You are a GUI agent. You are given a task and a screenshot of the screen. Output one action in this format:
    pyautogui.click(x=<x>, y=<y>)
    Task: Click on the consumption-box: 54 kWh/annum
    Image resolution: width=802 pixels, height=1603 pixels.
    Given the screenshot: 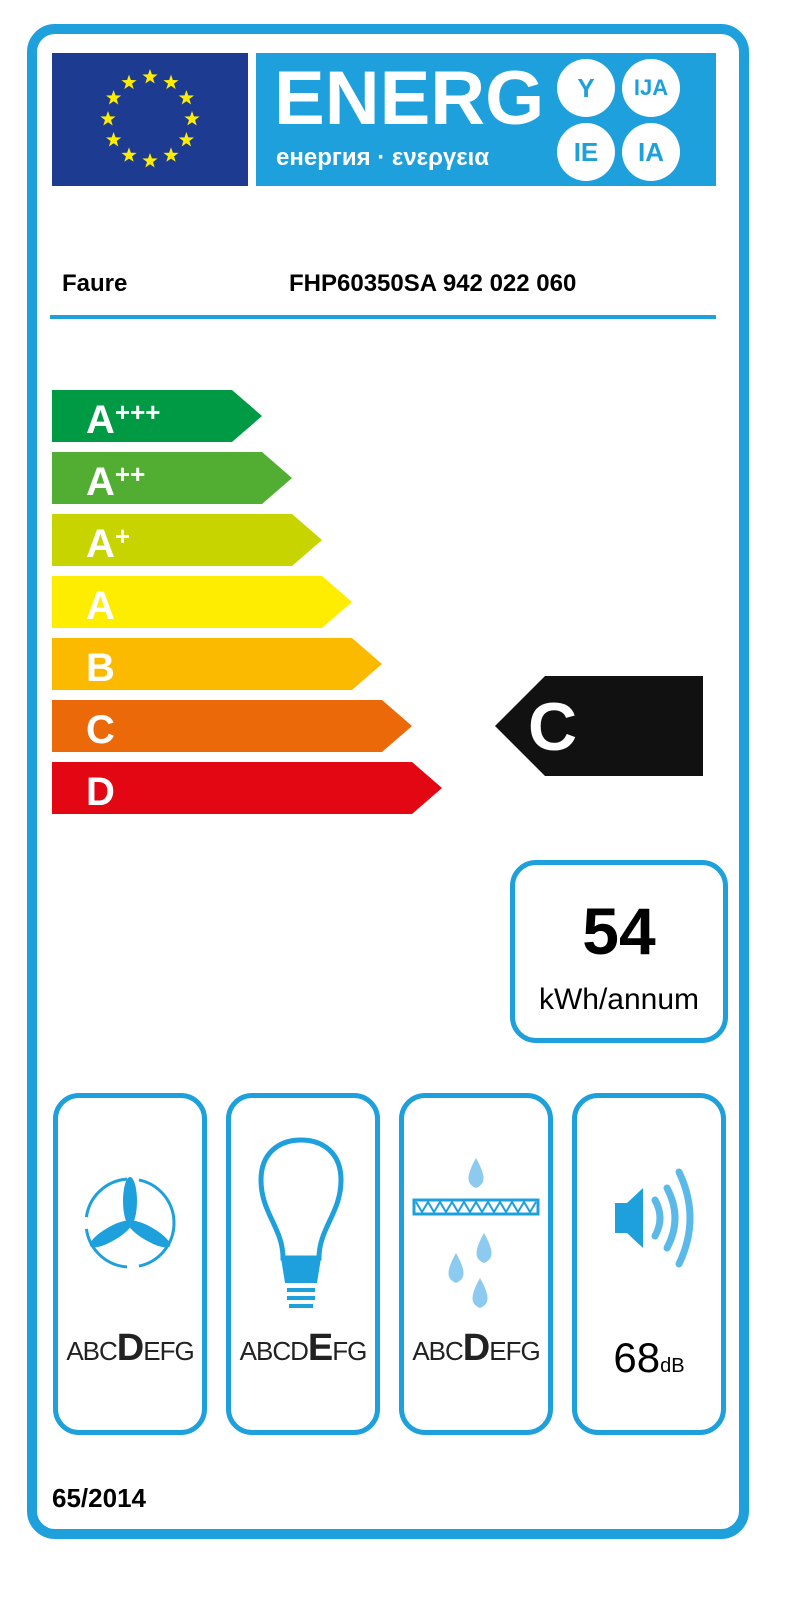 What is the action you would take?
    pyautogui.click(x=619, y=951)
    